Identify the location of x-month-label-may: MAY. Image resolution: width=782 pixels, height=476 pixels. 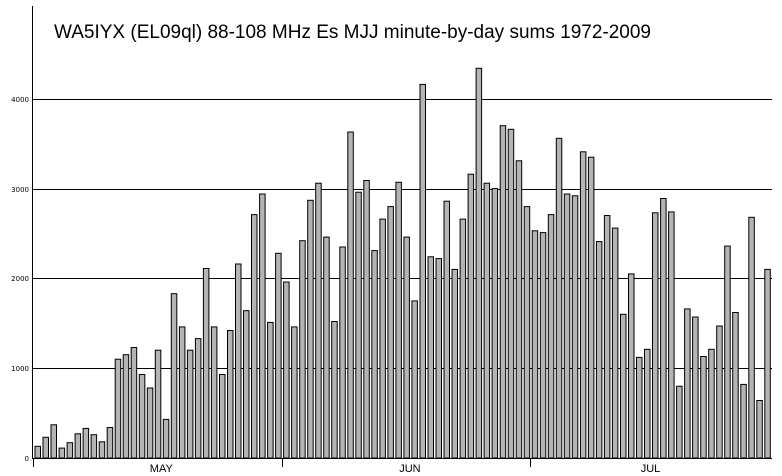
(162, 469).